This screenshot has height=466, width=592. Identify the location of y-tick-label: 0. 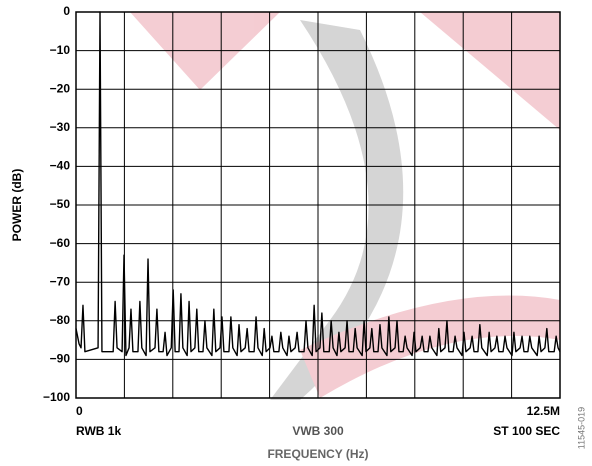
(66, 11).